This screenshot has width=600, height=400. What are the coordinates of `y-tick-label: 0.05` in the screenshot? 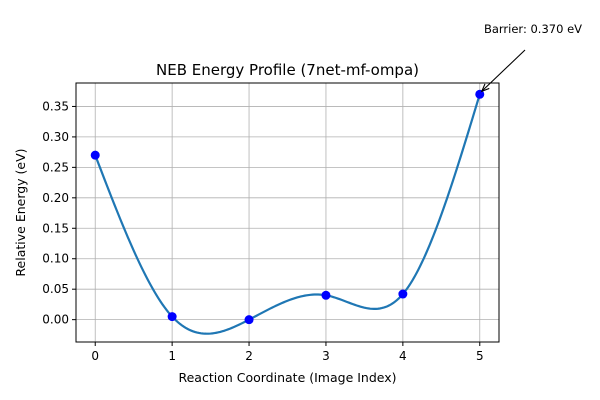 It's located at (55, 289).